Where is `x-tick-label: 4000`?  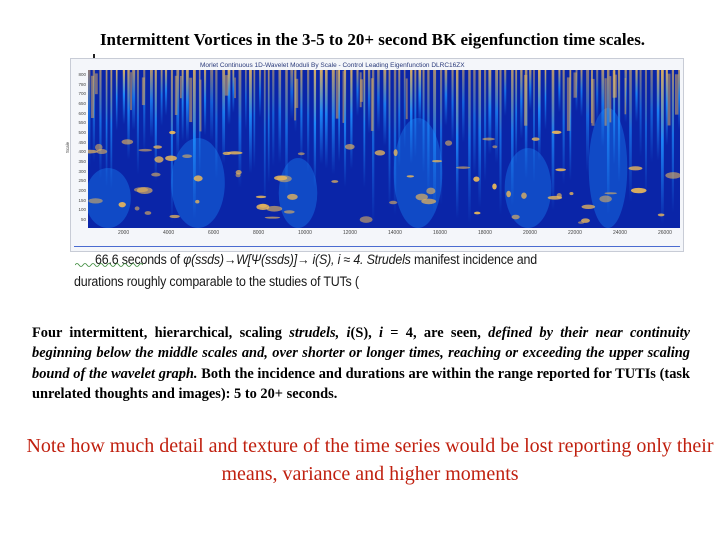 x-tick-label: 4000 is located at coordinates (169, 233).